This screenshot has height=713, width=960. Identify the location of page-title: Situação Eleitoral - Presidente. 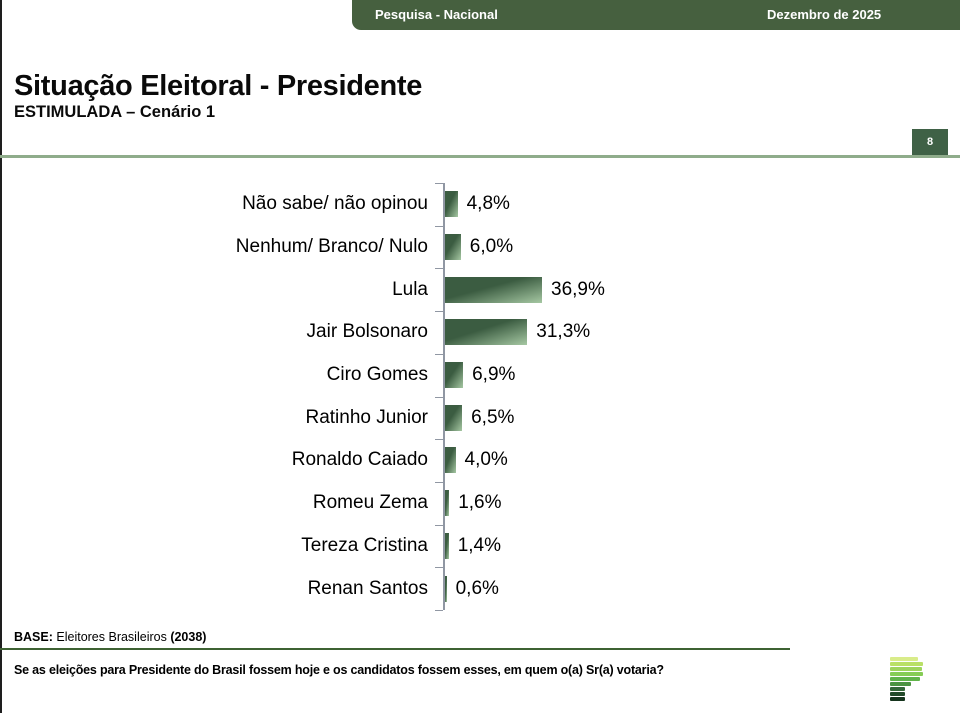
(218, 86).